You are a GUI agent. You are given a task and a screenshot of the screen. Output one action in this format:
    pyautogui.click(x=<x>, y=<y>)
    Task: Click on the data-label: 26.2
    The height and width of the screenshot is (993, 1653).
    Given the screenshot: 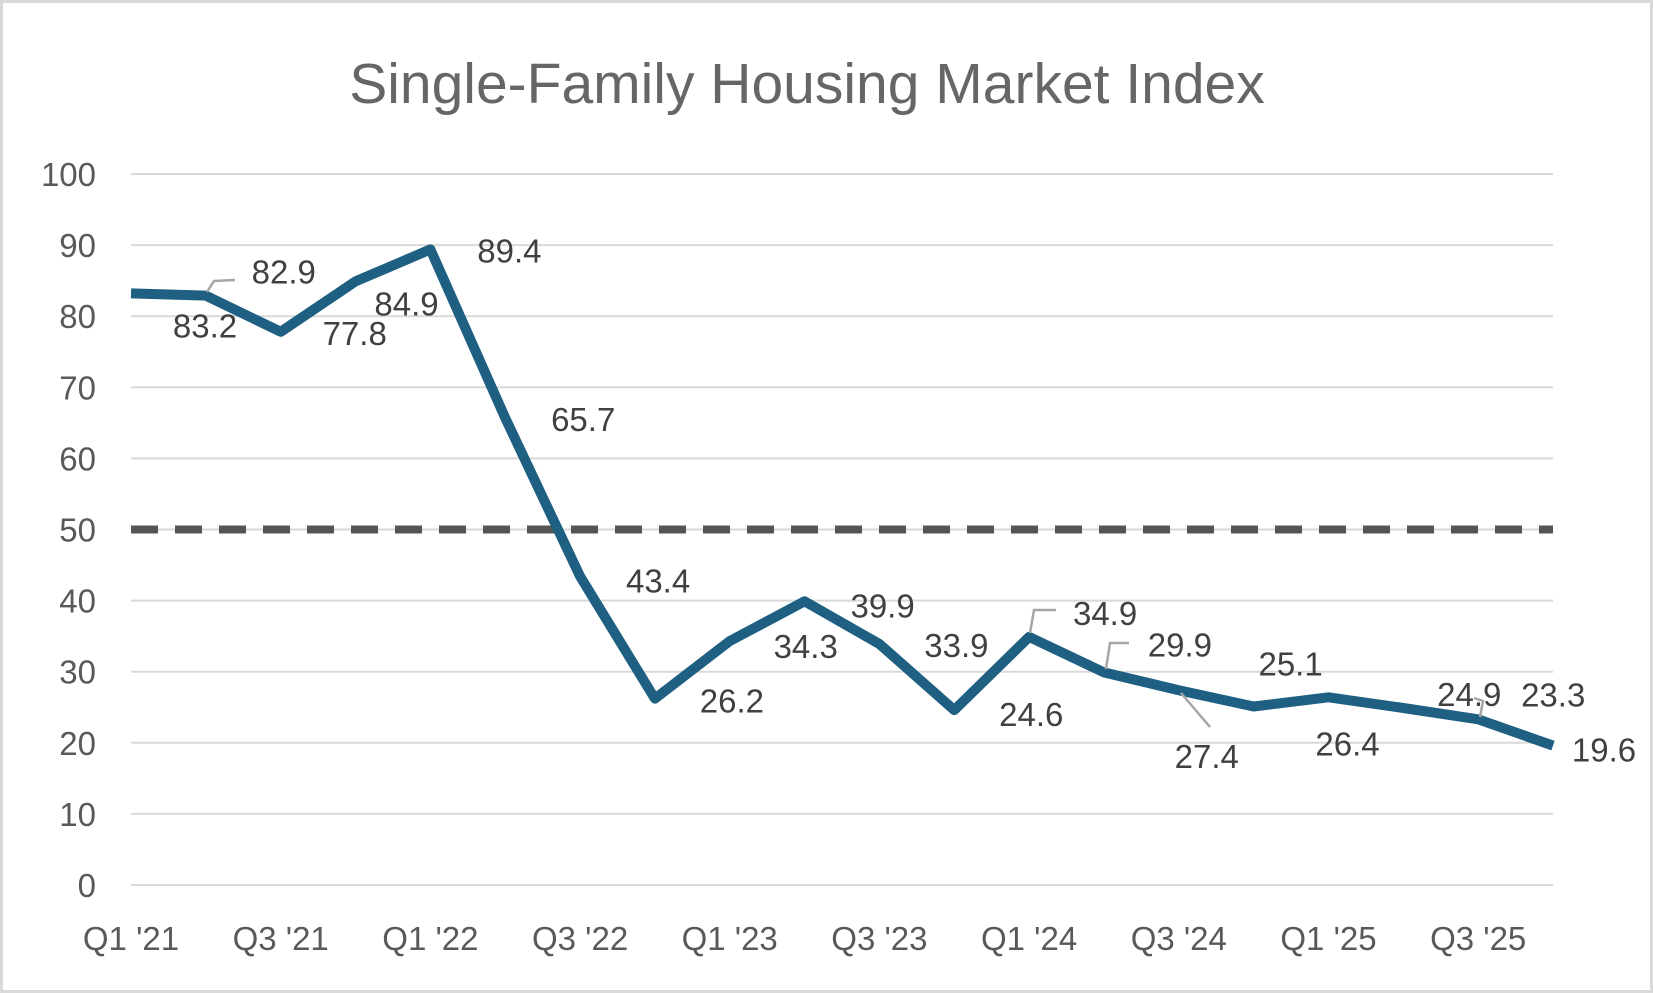 What is the action you would take?
    pyautogui.click(x=732, y=701)
    